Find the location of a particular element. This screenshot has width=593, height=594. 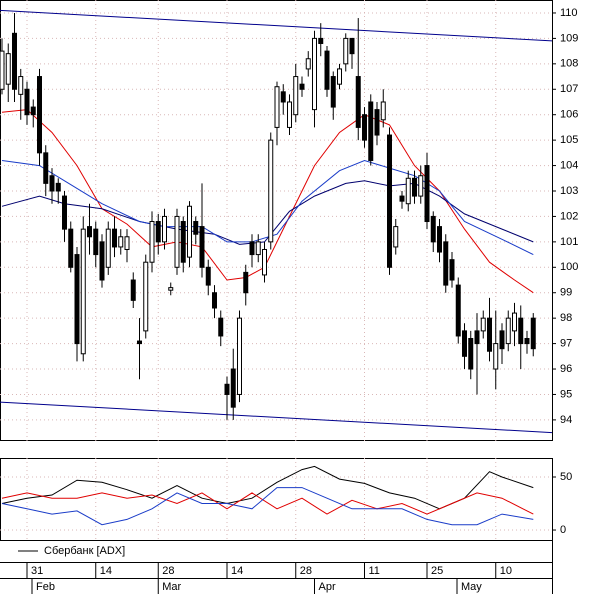

y-tick-label: 105 is located at coordinates (569, 140).